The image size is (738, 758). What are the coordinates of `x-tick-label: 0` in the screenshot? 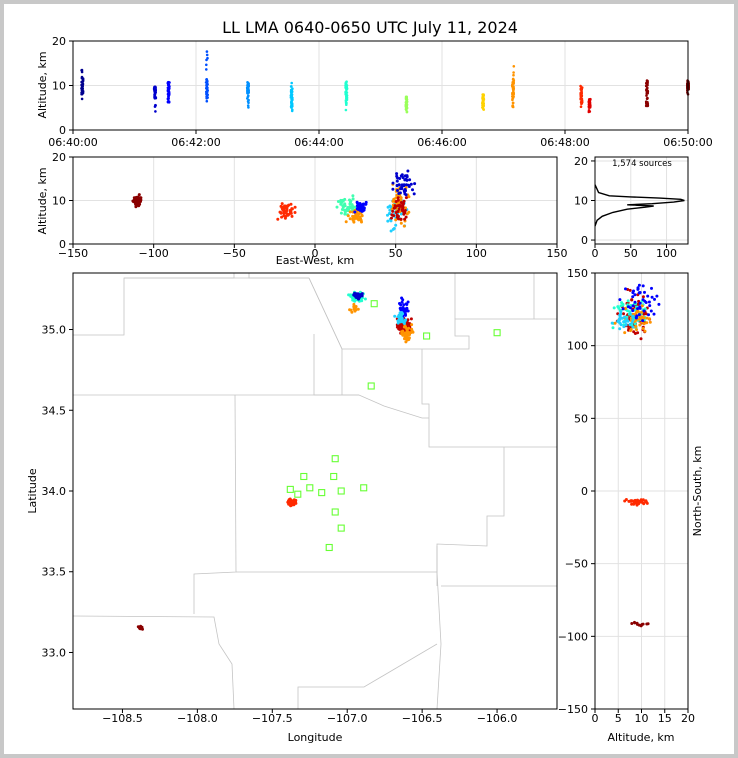 It's located at (315, 253).